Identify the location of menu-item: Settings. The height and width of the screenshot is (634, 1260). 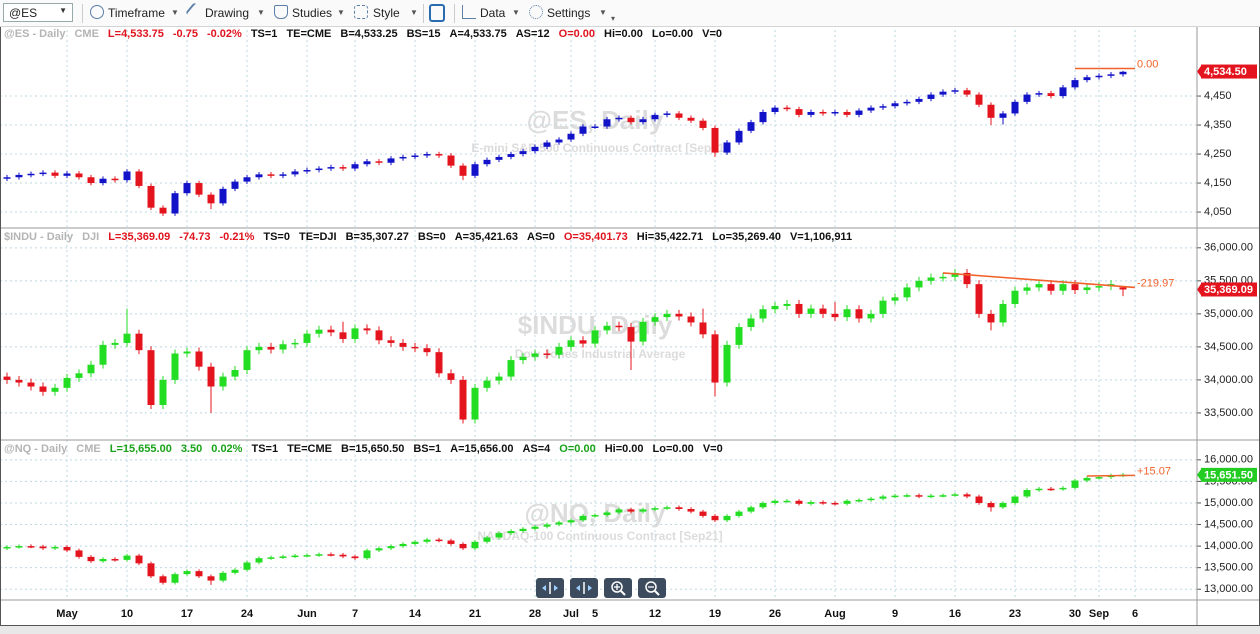
(569, 13).